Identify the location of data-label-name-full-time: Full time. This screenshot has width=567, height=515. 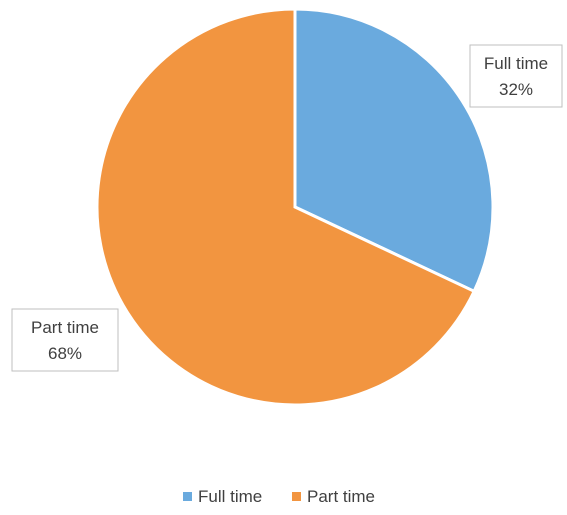
(516, 63).